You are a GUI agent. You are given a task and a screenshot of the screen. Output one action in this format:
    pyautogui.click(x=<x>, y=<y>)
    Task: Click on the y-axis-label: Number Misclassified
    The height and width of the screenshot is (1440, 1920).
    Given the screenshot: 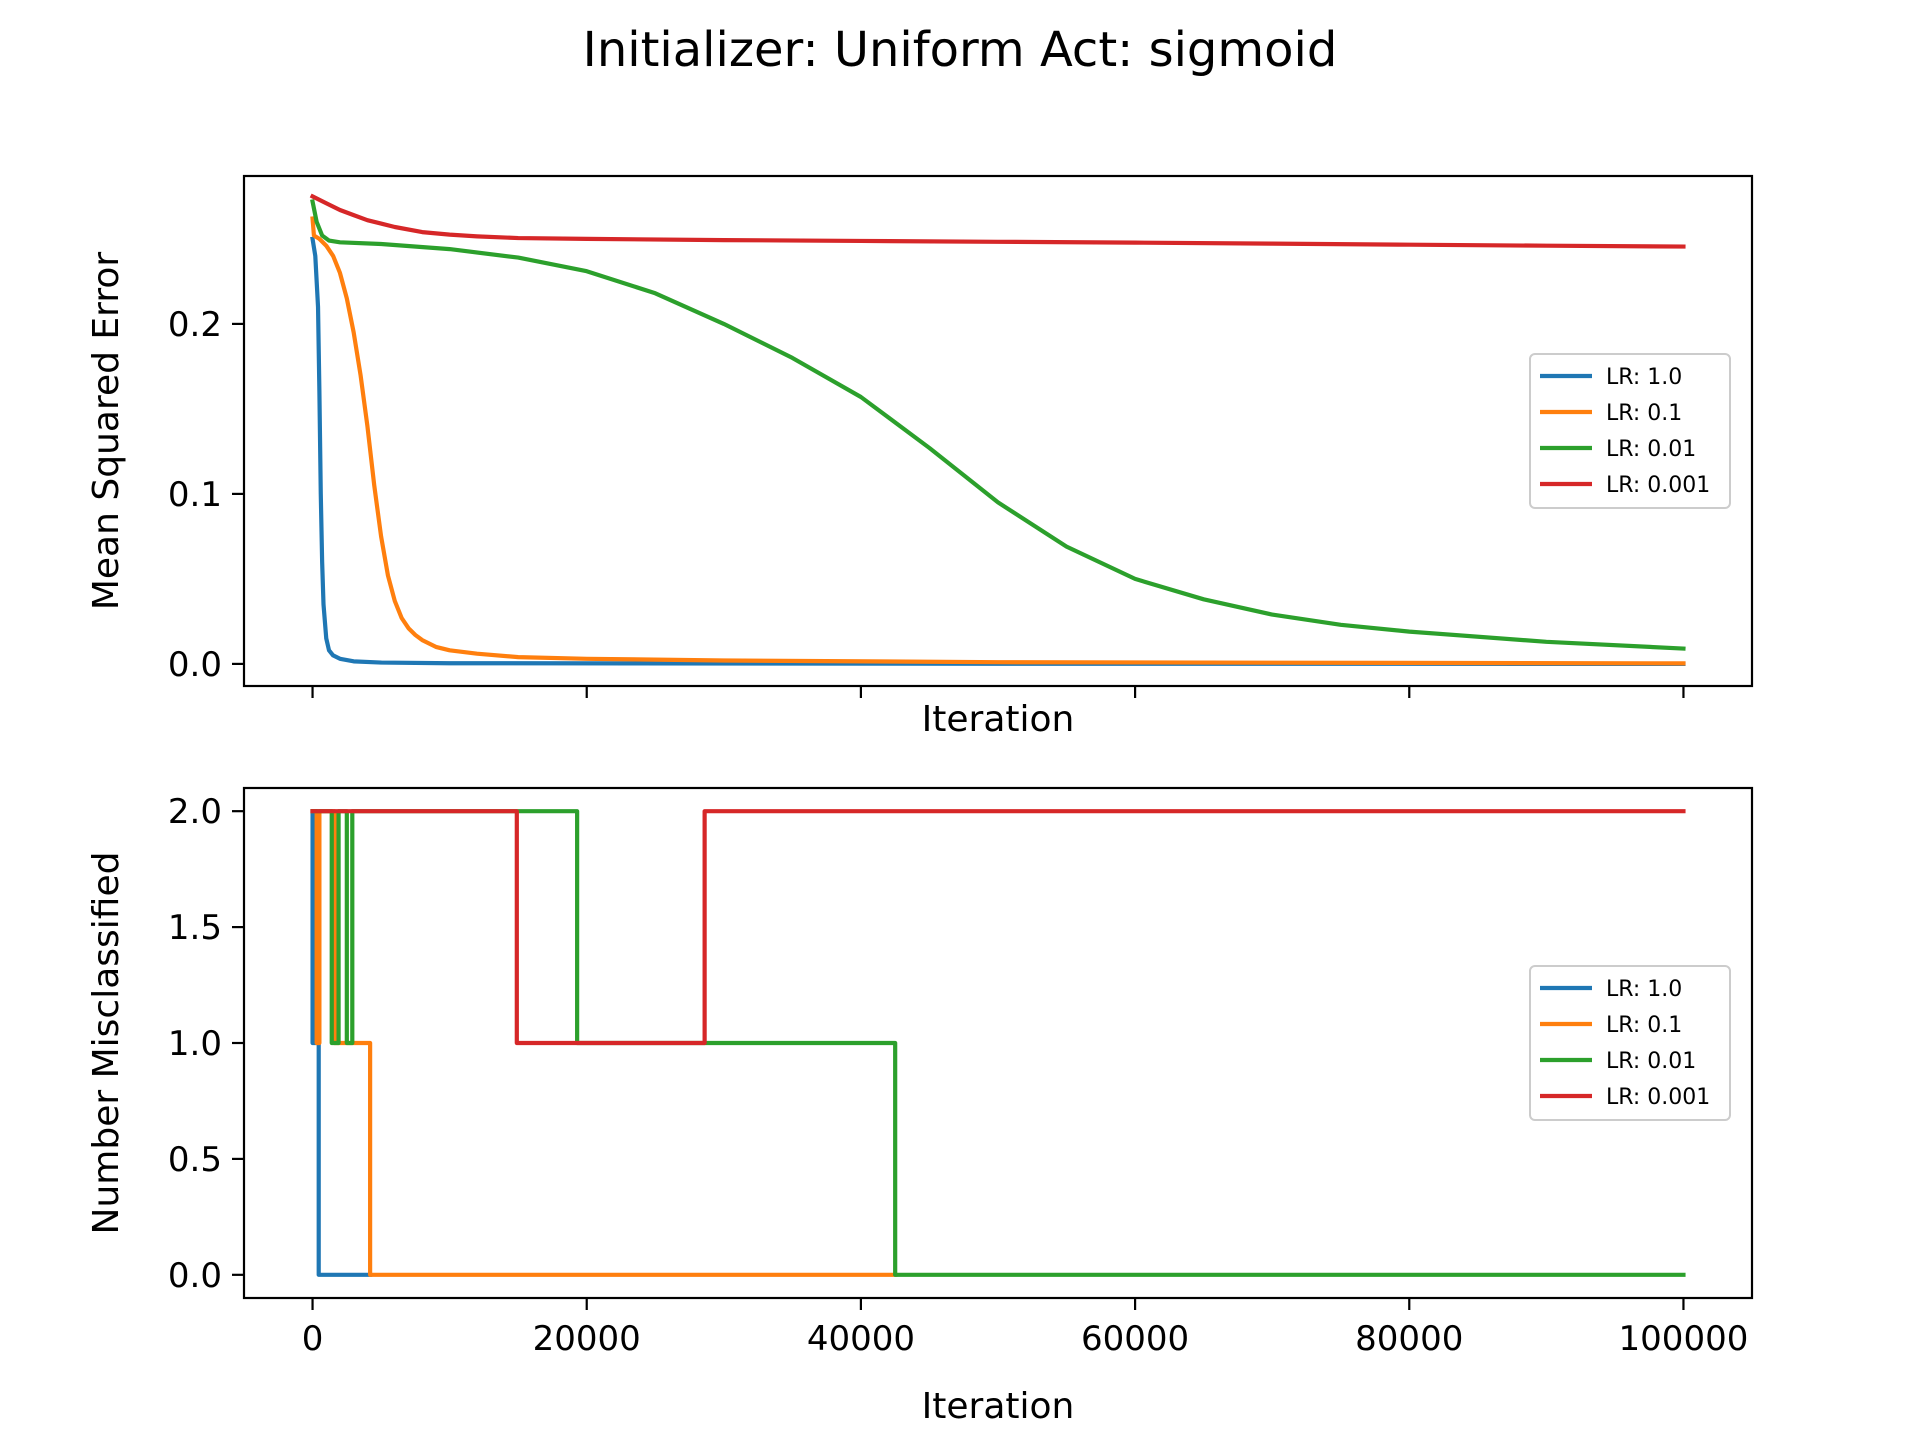 What is the action you would take?
    pyautogui.click(x=106, y=1043)
    